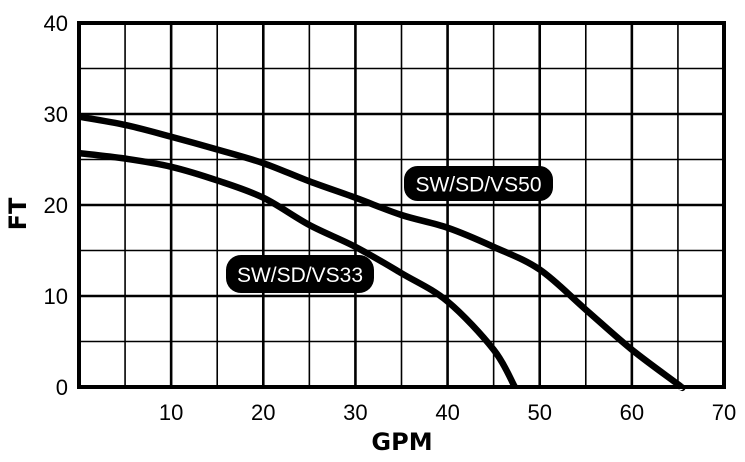 The height and width of the screenshot is (462, 745). What do you see at coordinates (56, 114) in the screenshot?
I see `y-tick-label: 30` at bounding box center [56, 114].